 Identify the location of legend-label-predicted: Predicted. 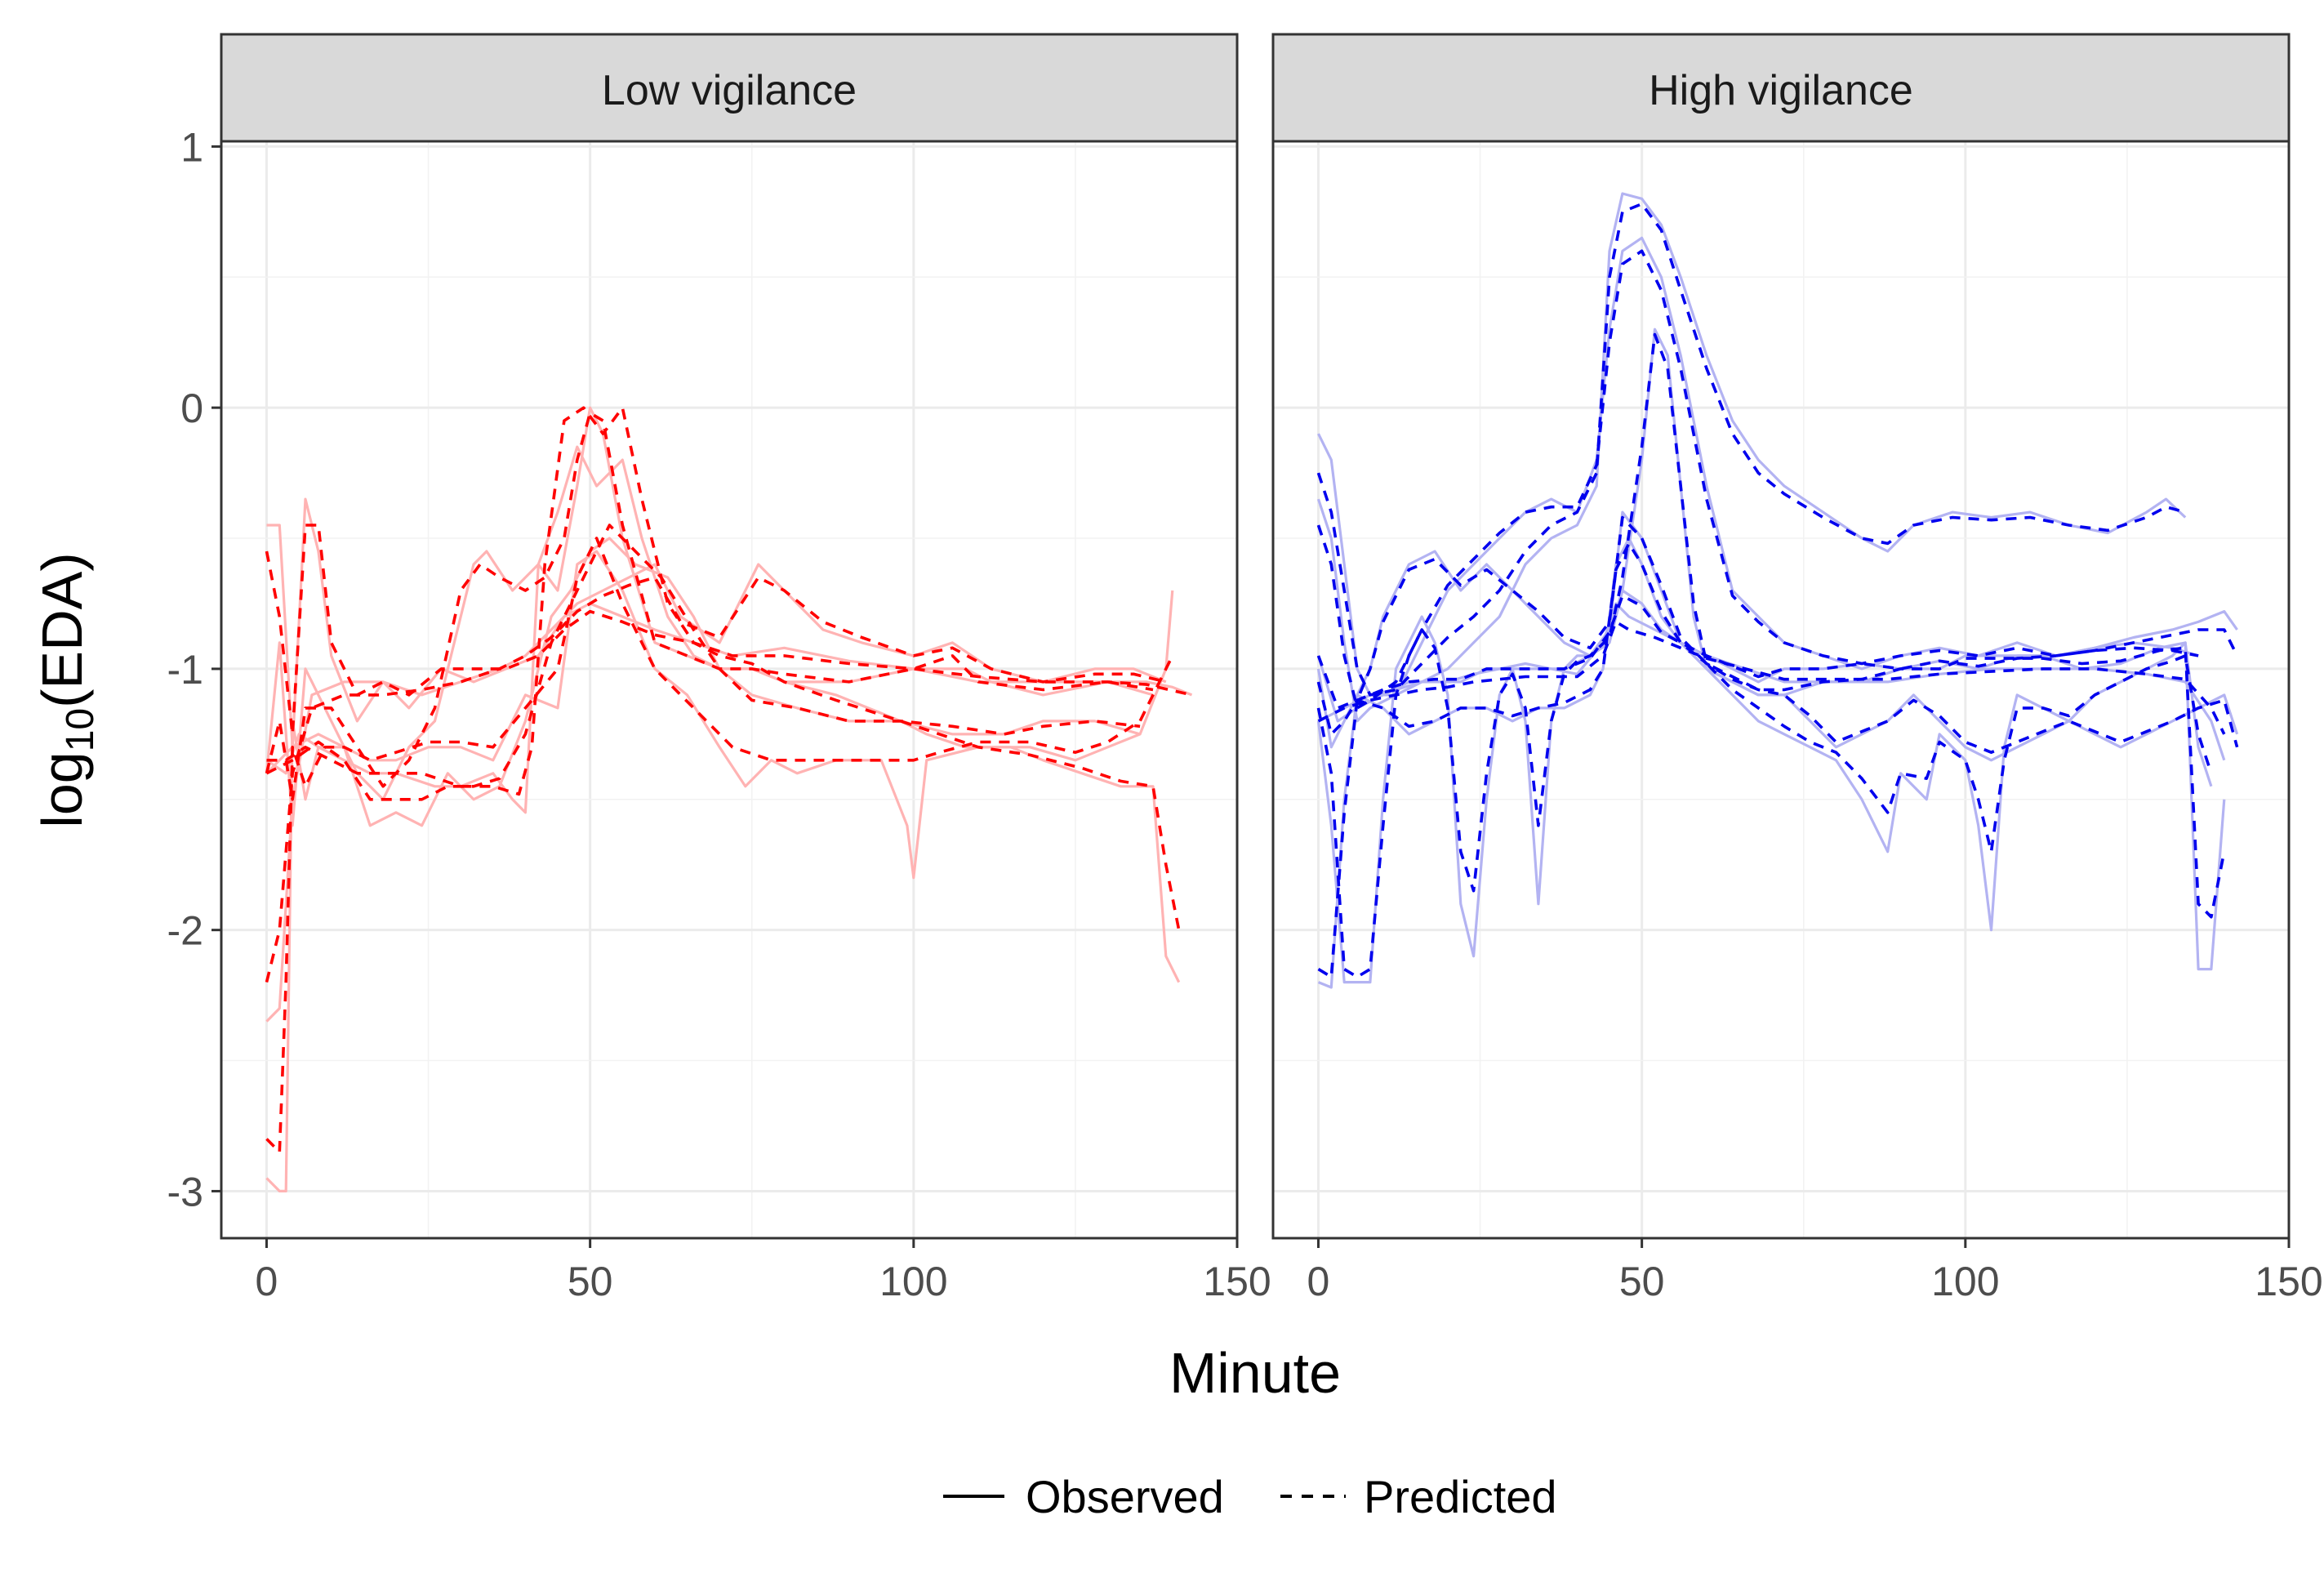
(1460, 1496).